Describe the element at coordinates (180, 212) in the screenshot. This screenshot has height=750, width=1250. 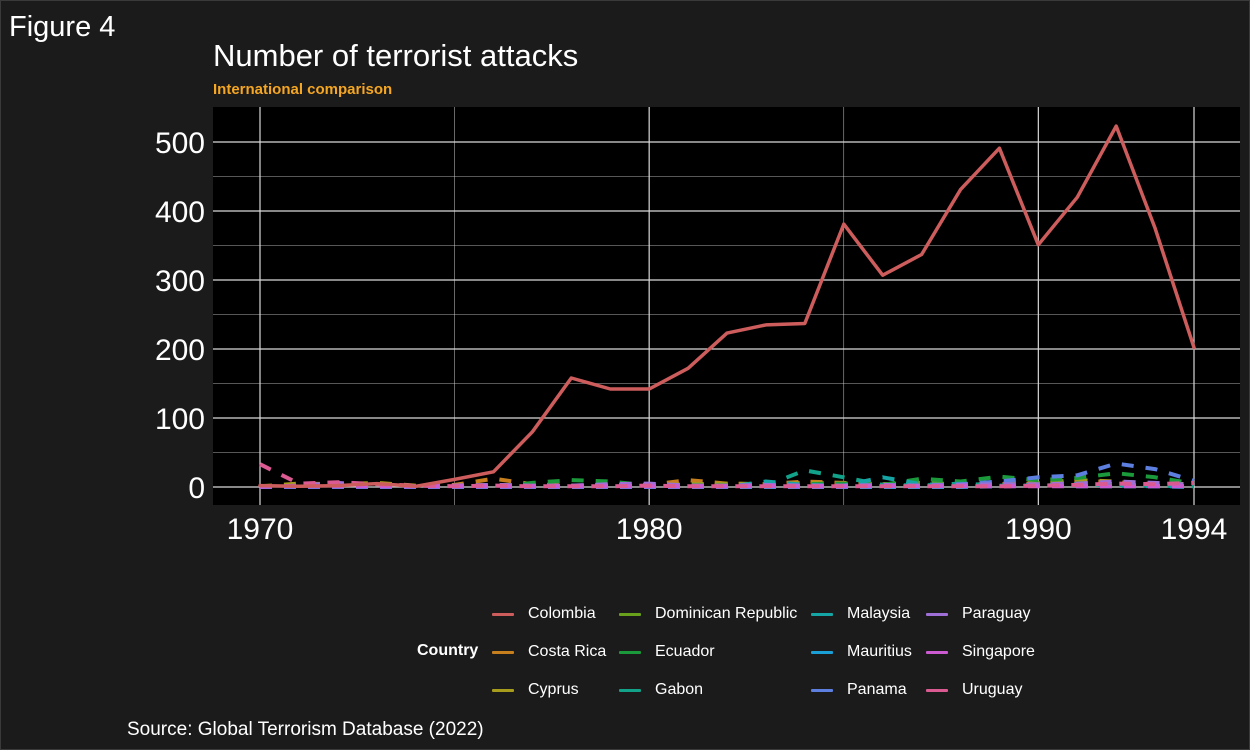
I see `y-tick-label: 400` at that location.